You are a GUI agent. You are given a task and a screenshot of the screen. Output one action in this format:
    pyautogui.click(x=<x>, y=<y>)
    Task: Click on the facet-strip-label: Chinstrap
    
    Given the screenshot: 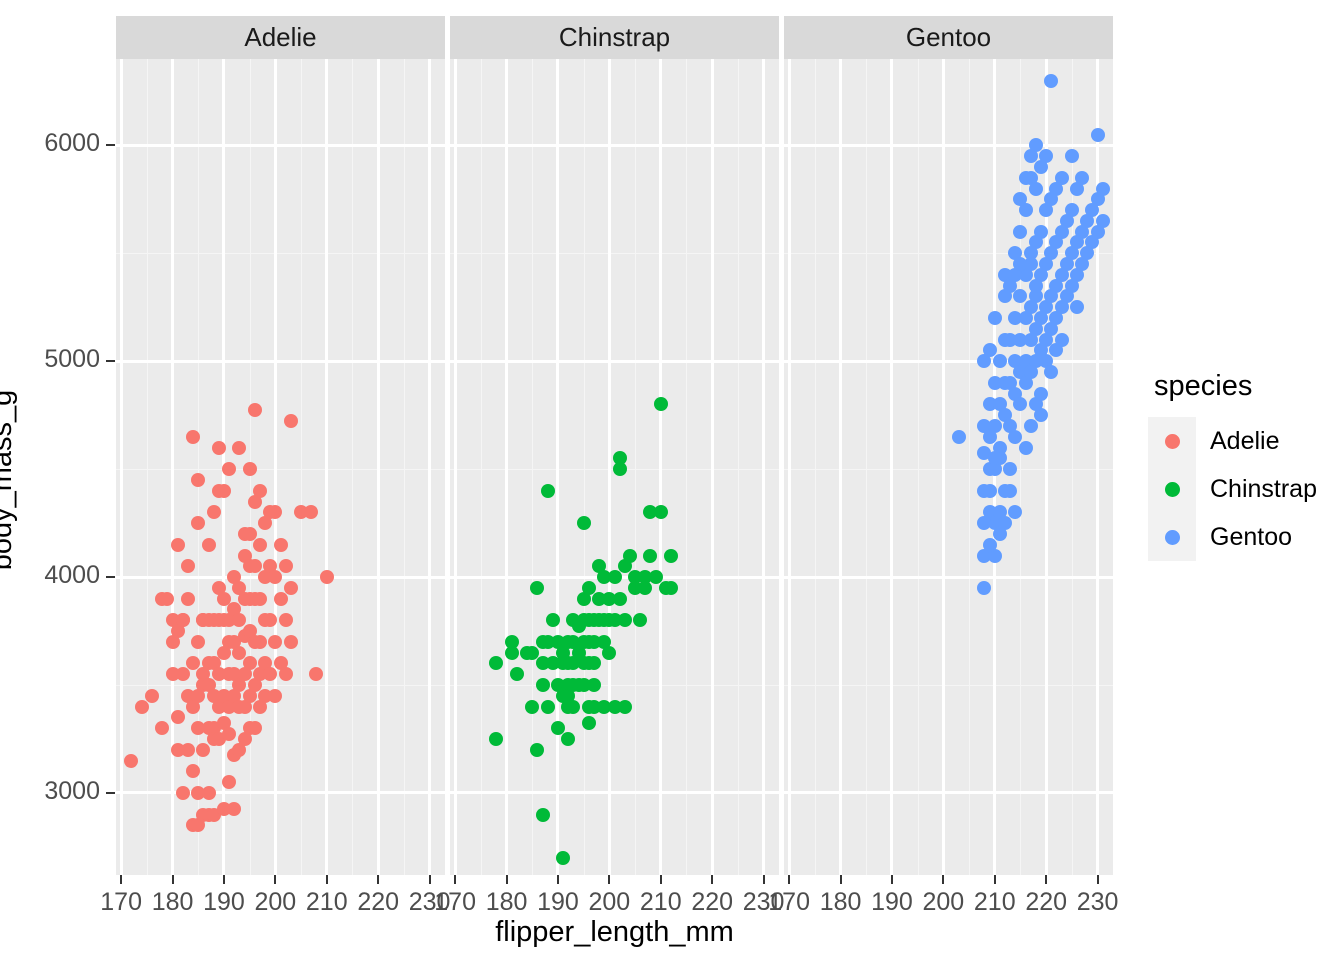 What is the action you would take?
    pyautogui.click(x=614, y=37)
    